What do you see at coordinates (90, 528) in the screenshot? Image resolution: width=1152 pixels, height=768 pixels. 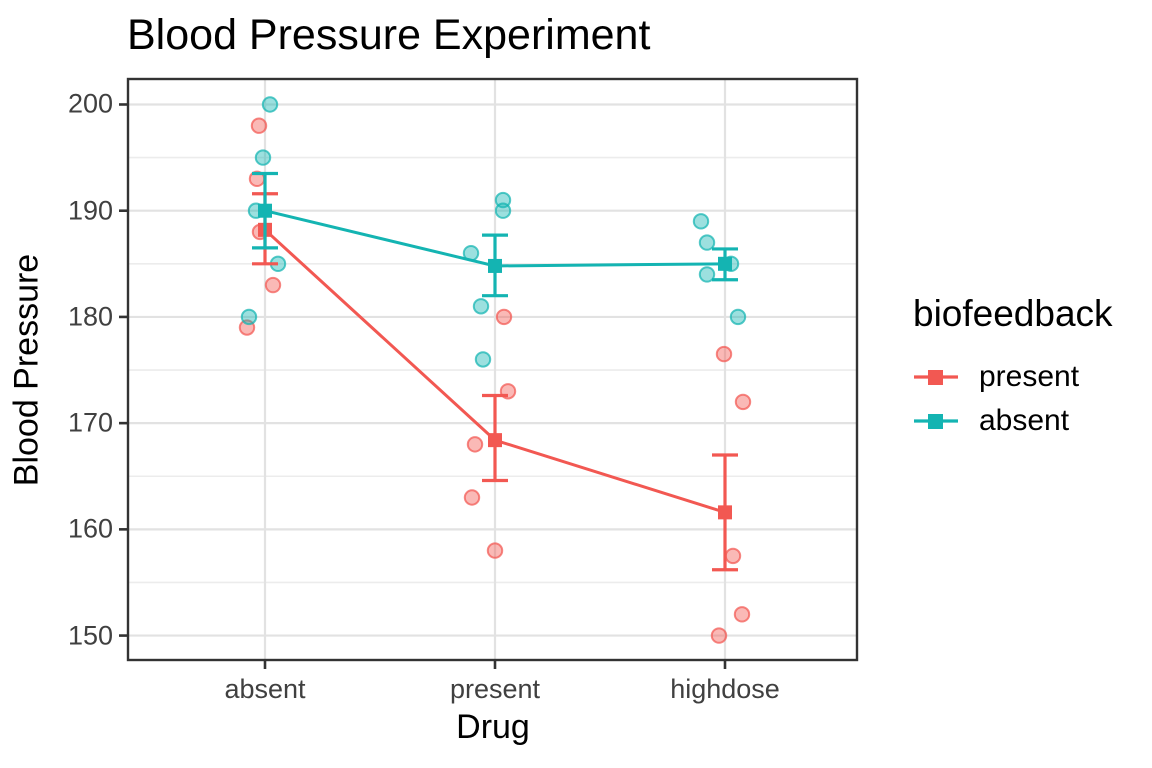 I see `y-tick-label: 160` at bounding box center [90, 528].